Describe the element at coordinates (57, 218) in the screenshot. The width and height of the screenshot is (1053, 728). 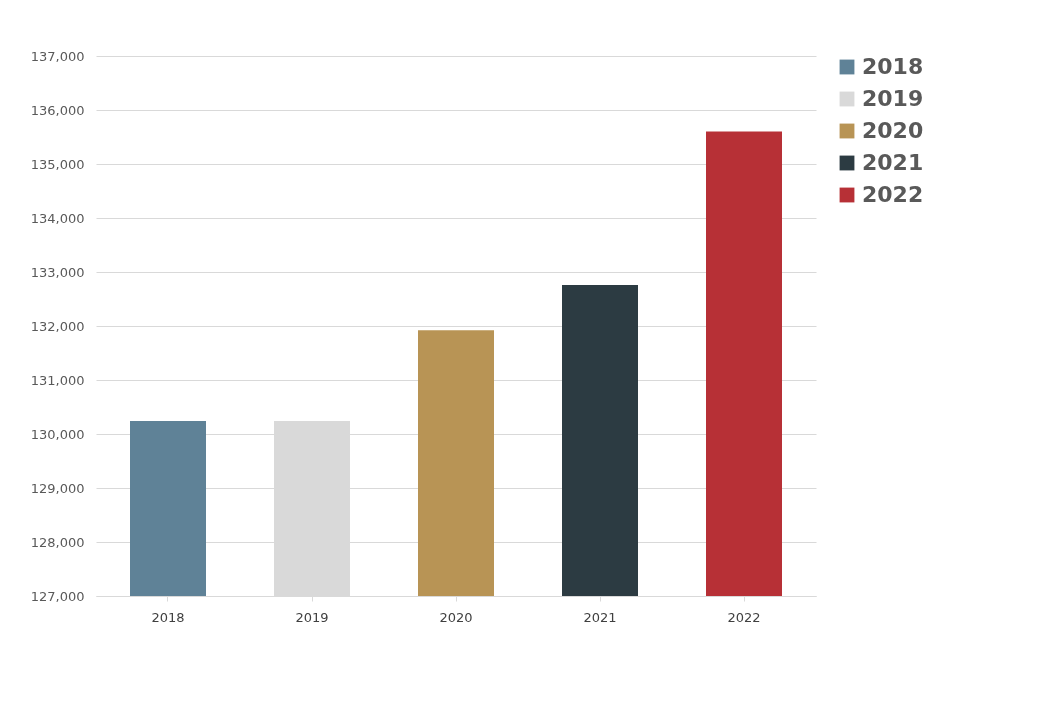
I see `y-tick-label: 134,000` at that location.